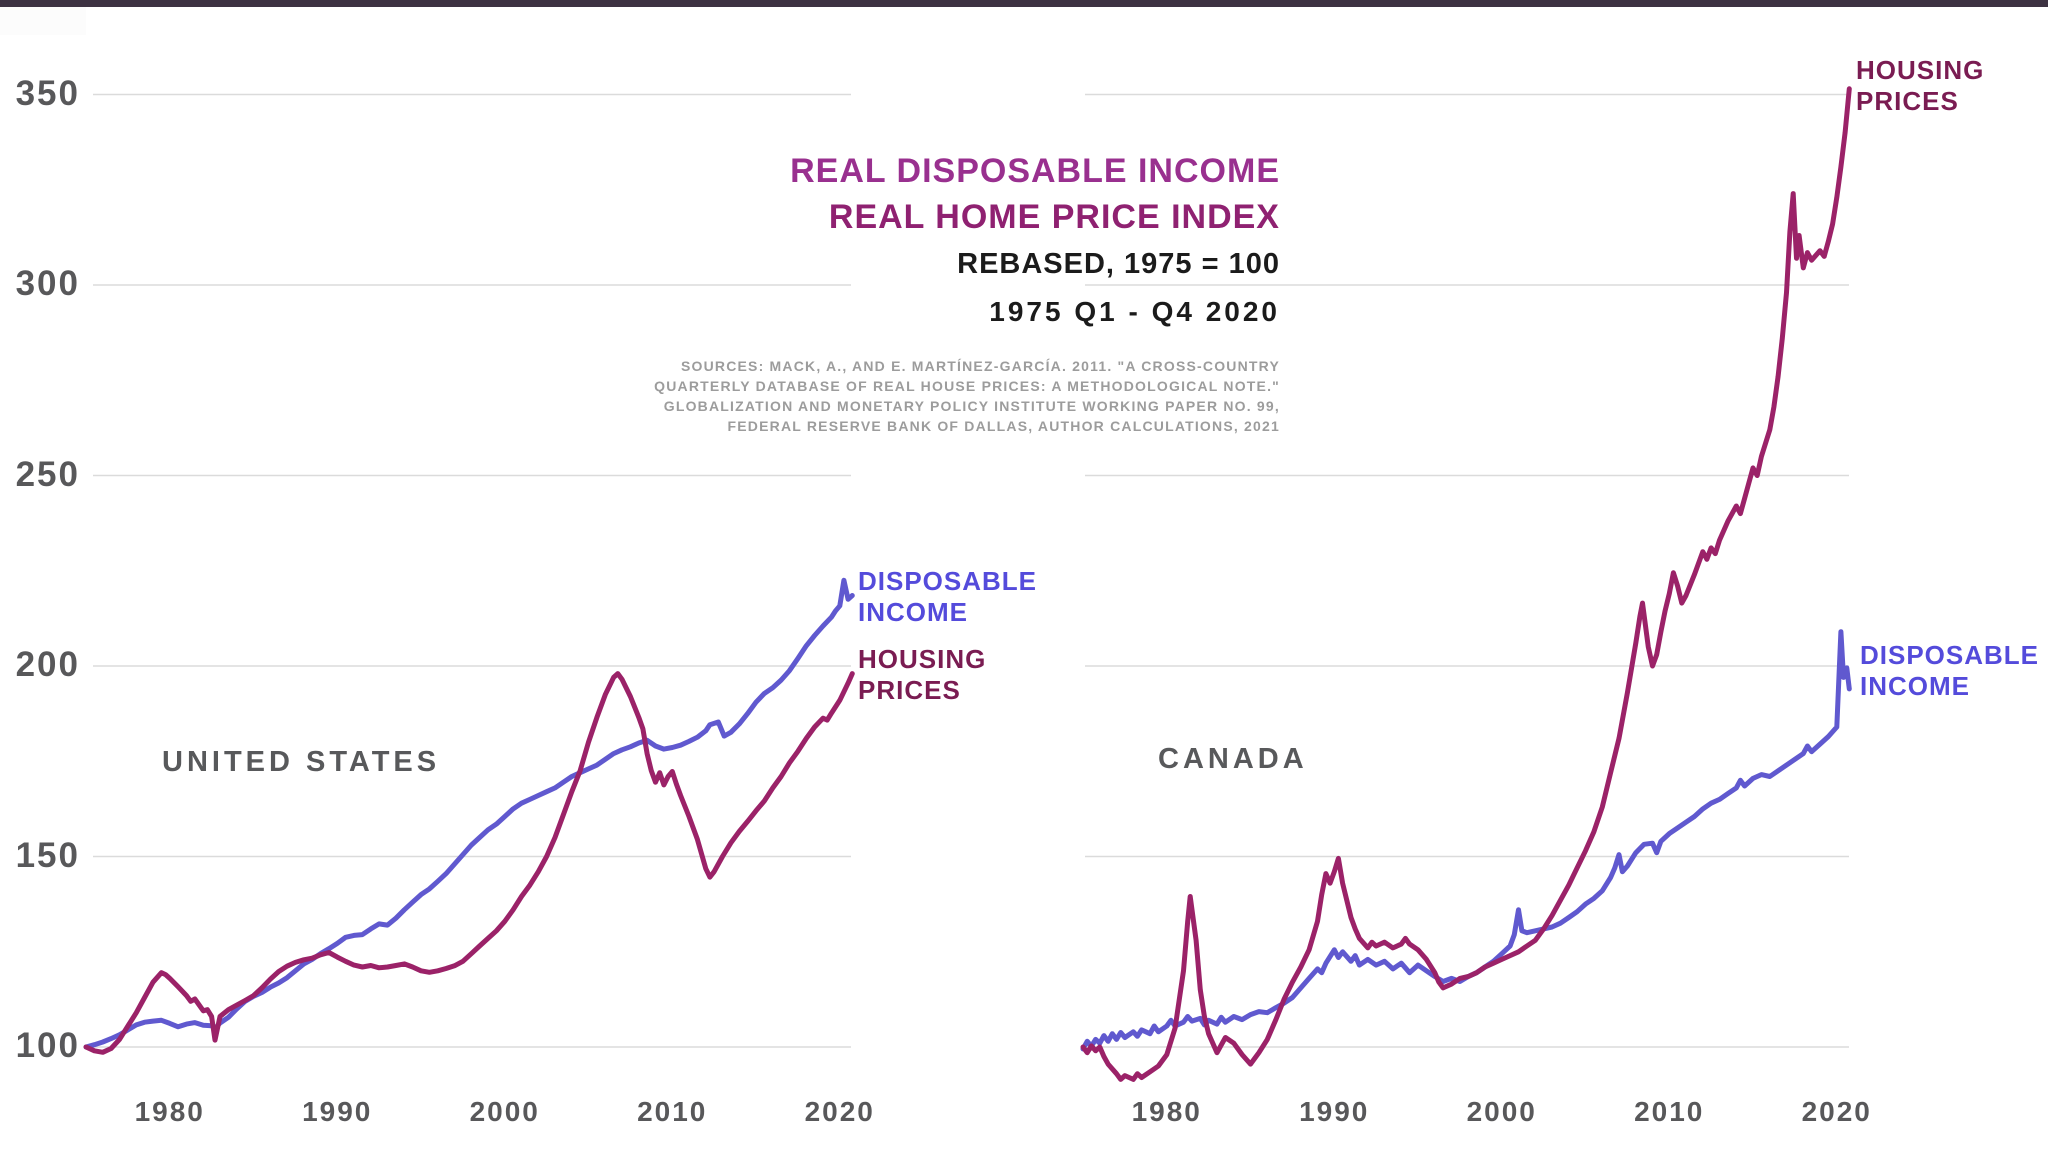 This screenshot has height=1156, width=2048. Describe the element at coordinates (504, 1111) in the screenshot. I see `x-axis-label-us-2000: 2000` at that location.